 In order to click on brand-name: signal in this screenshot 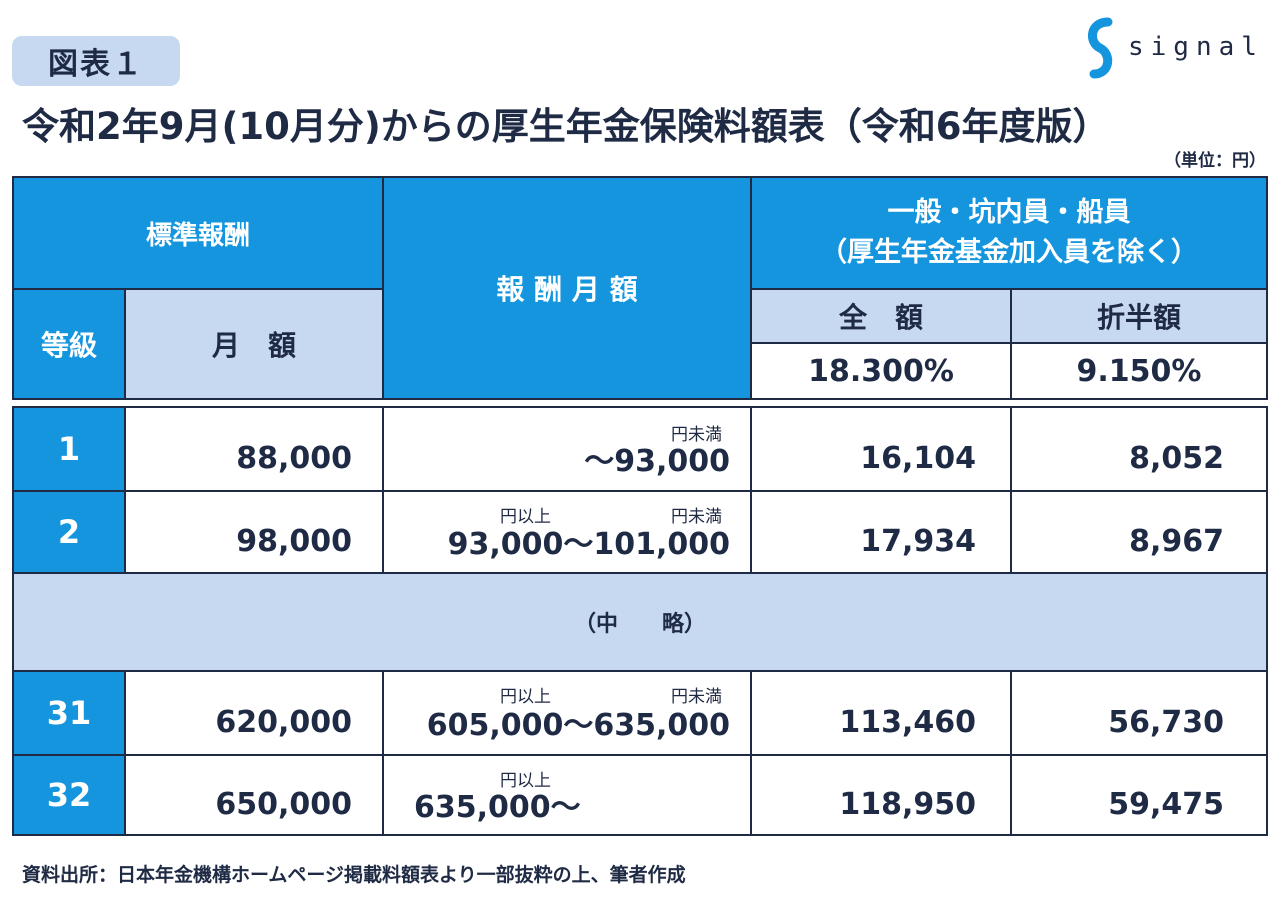, I will do `click(1196, 47)`.